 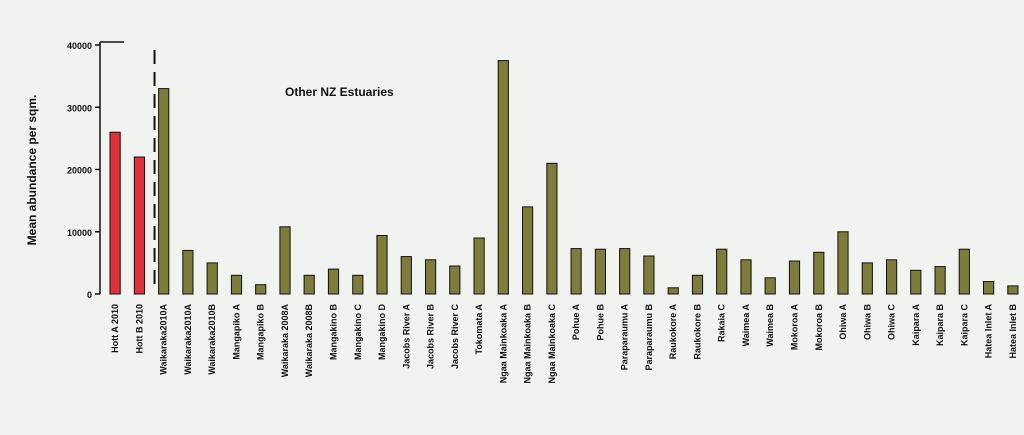 I want to click on x-tick-label-11: Mangakino D, so click(x=382, y=332).